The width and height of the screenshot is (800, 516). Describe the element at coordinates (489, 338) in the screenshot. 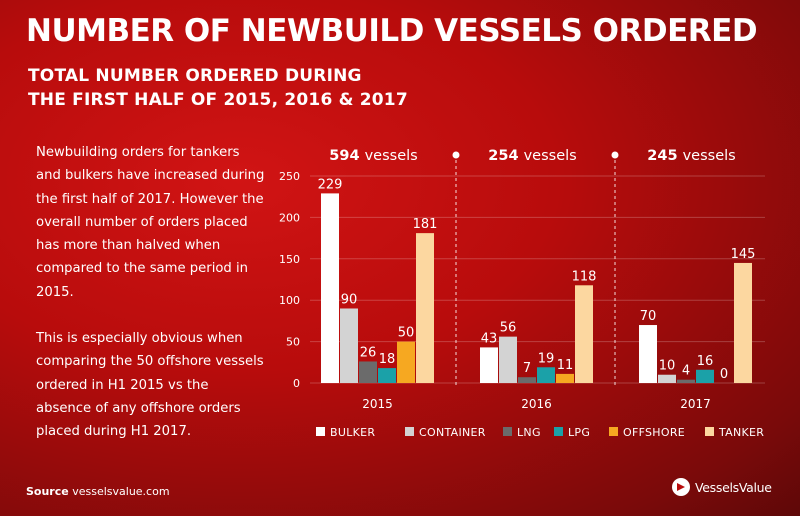

I see `bar-value-label: 43` at that location.